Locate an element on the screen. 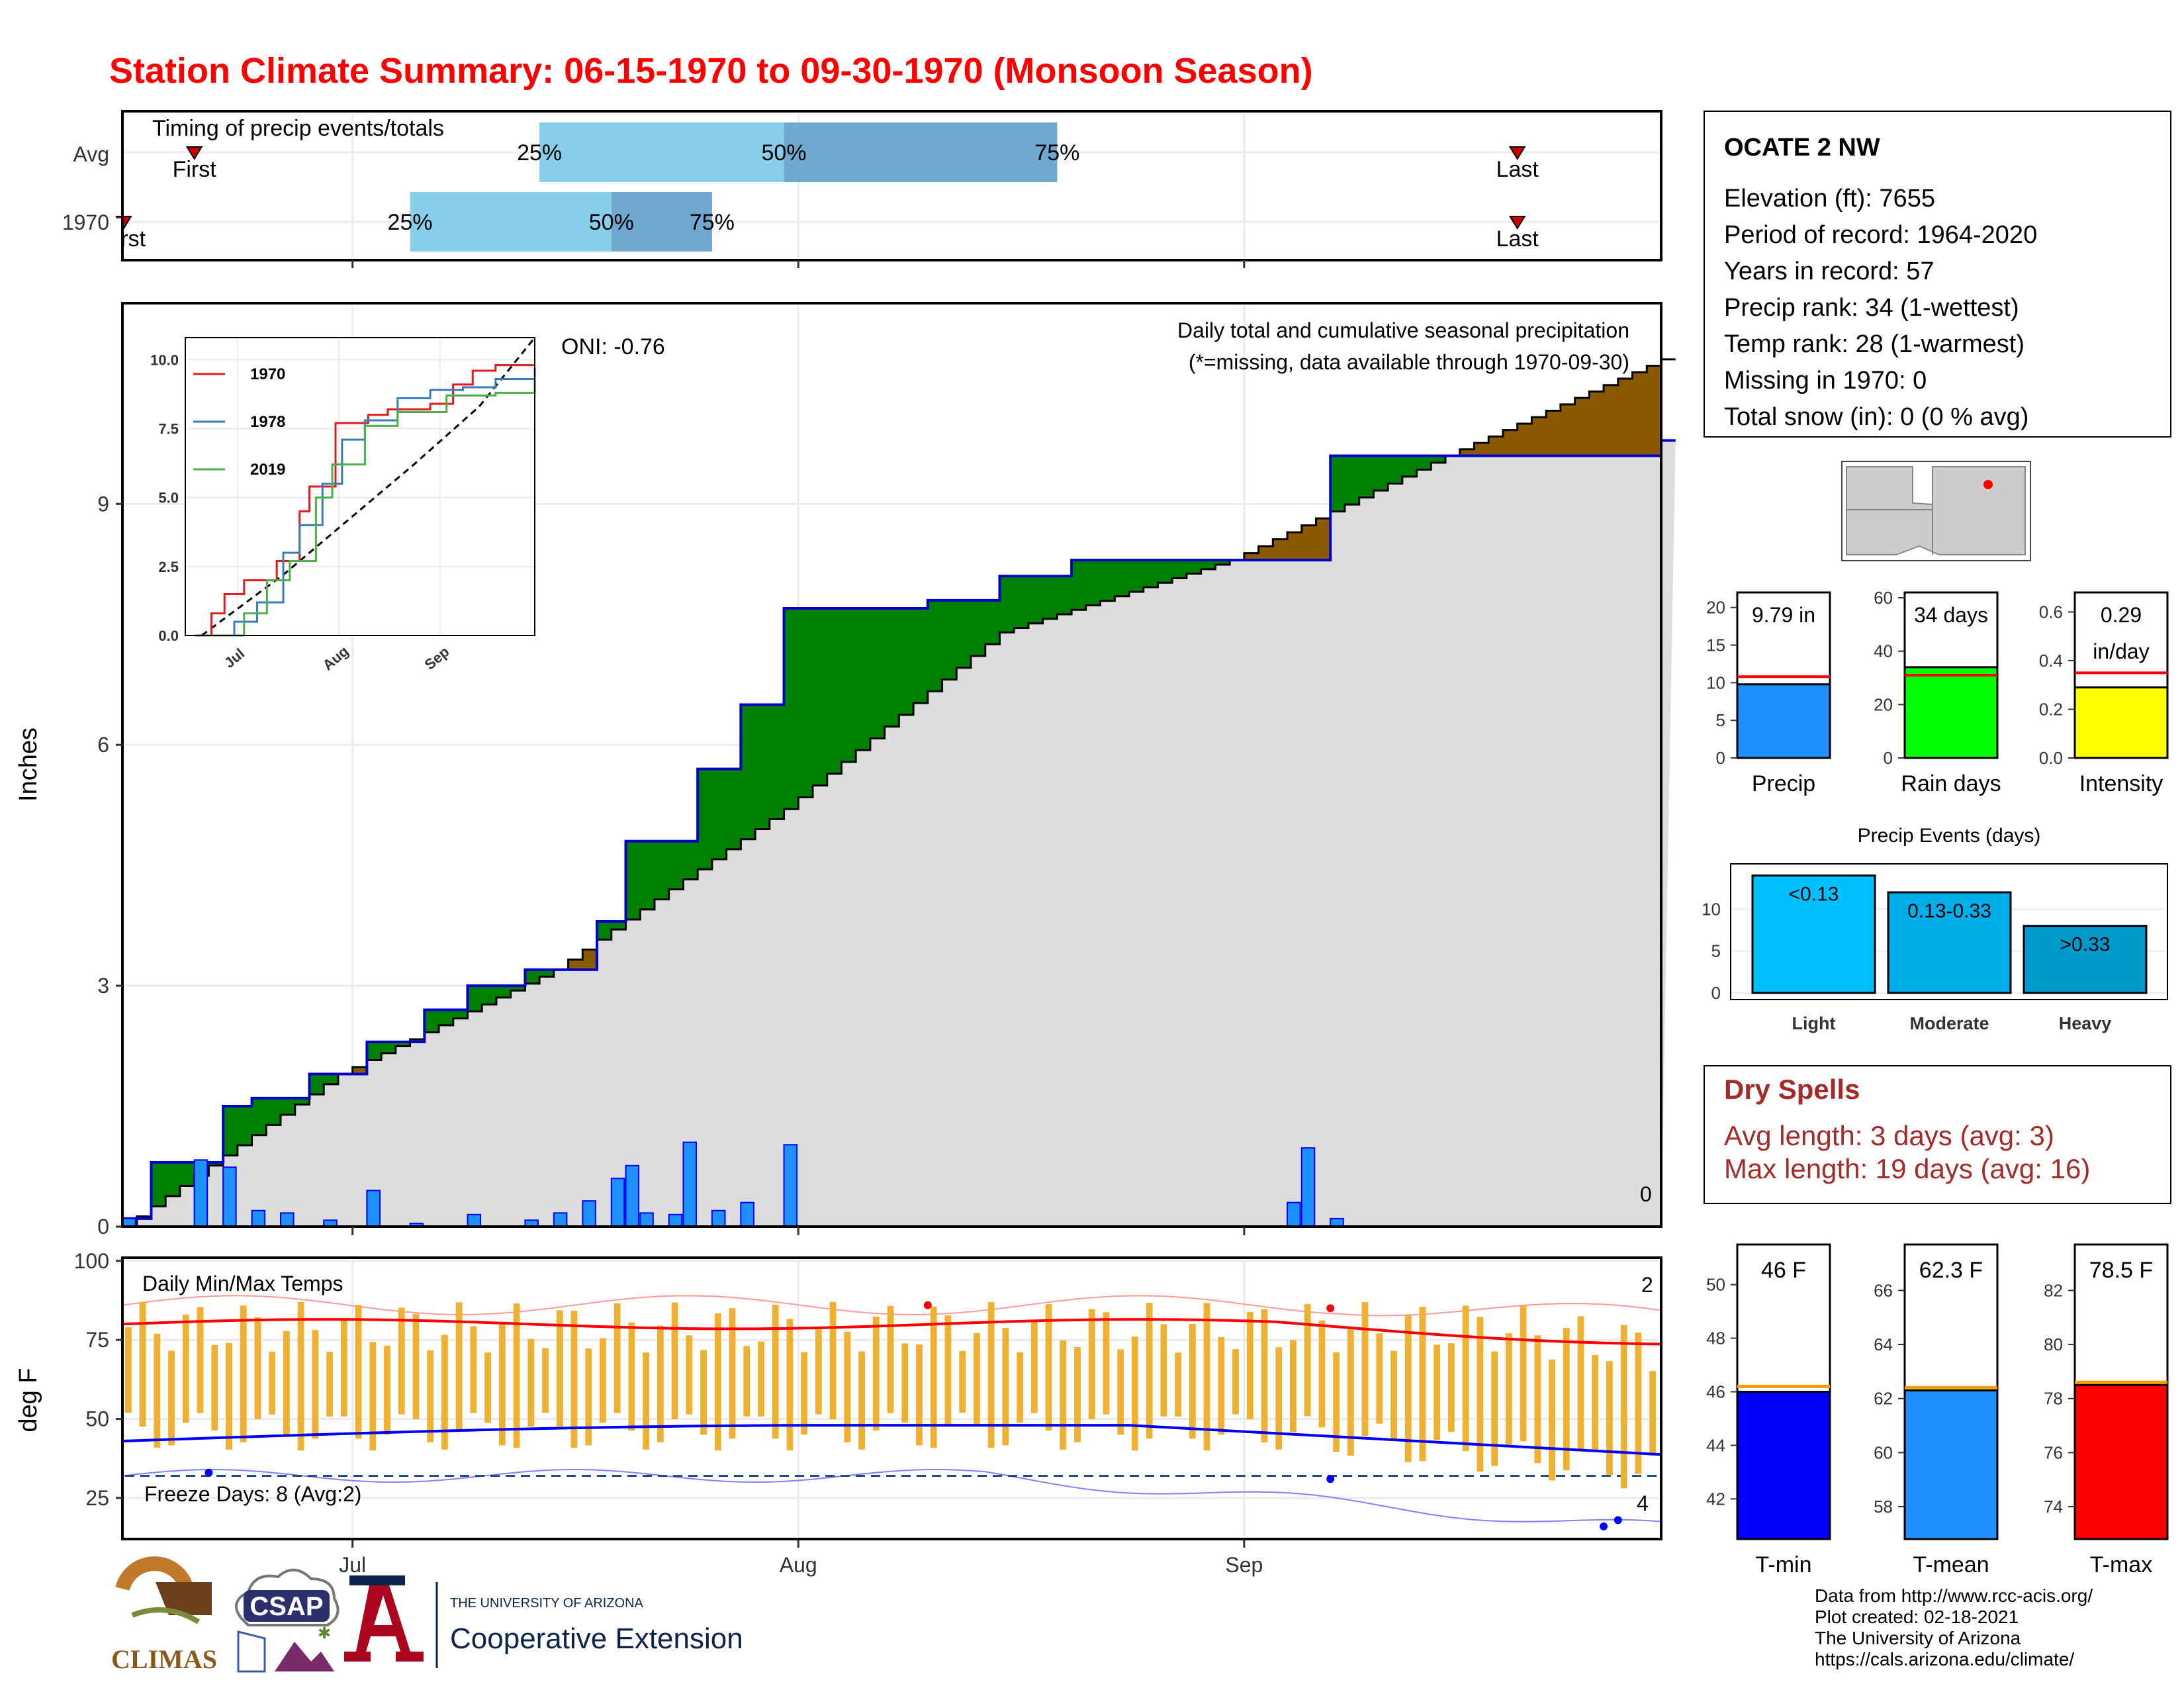 This screenshot has width=2184, height=1688. record-high-marker is located at coordinates (1331, 1308).